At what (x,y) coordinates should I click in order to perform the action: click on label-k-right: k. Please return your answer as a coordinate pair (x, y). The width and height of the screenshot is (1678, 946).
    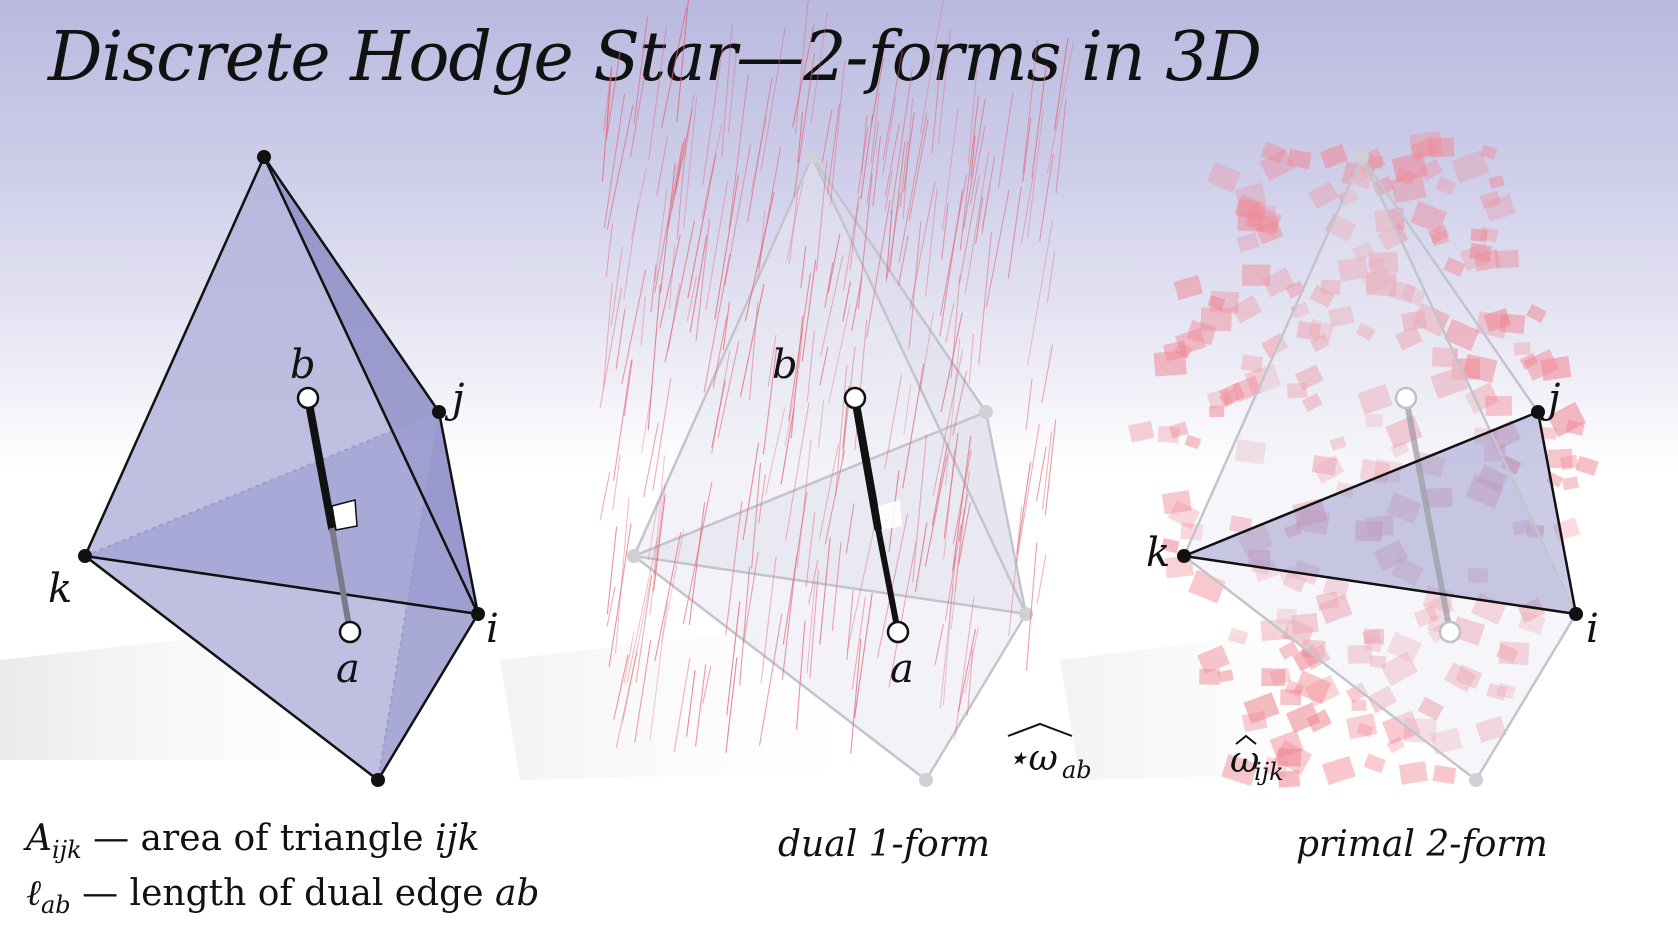
    Looking at the image, I should click on (1158, 553).